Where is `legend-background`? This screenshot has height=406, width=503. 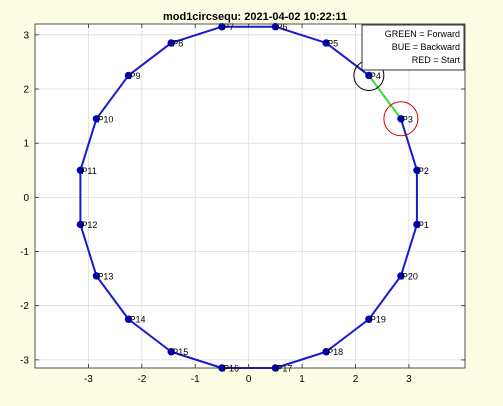
legend-background is located at coordinates (413, 47).